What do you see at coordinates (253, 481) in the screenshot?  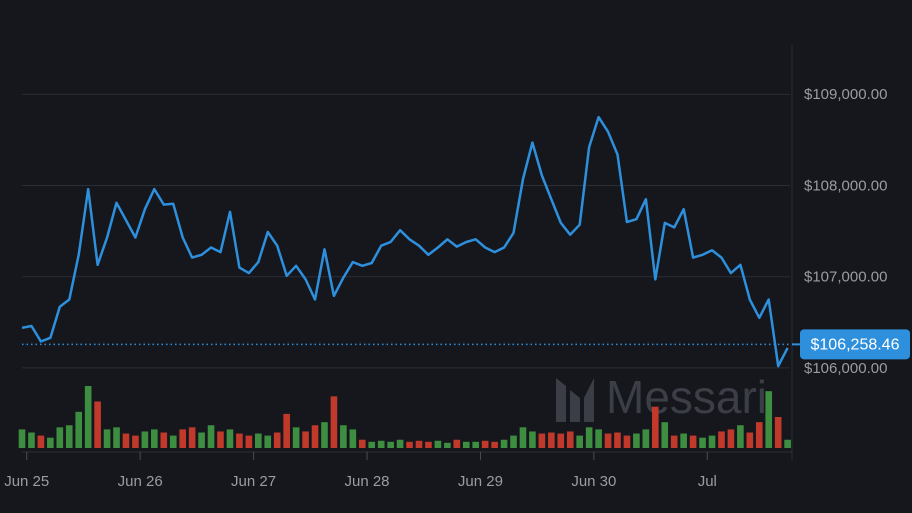 I see `x-tick-label: Jun 27` at bounding box center [253, 481].